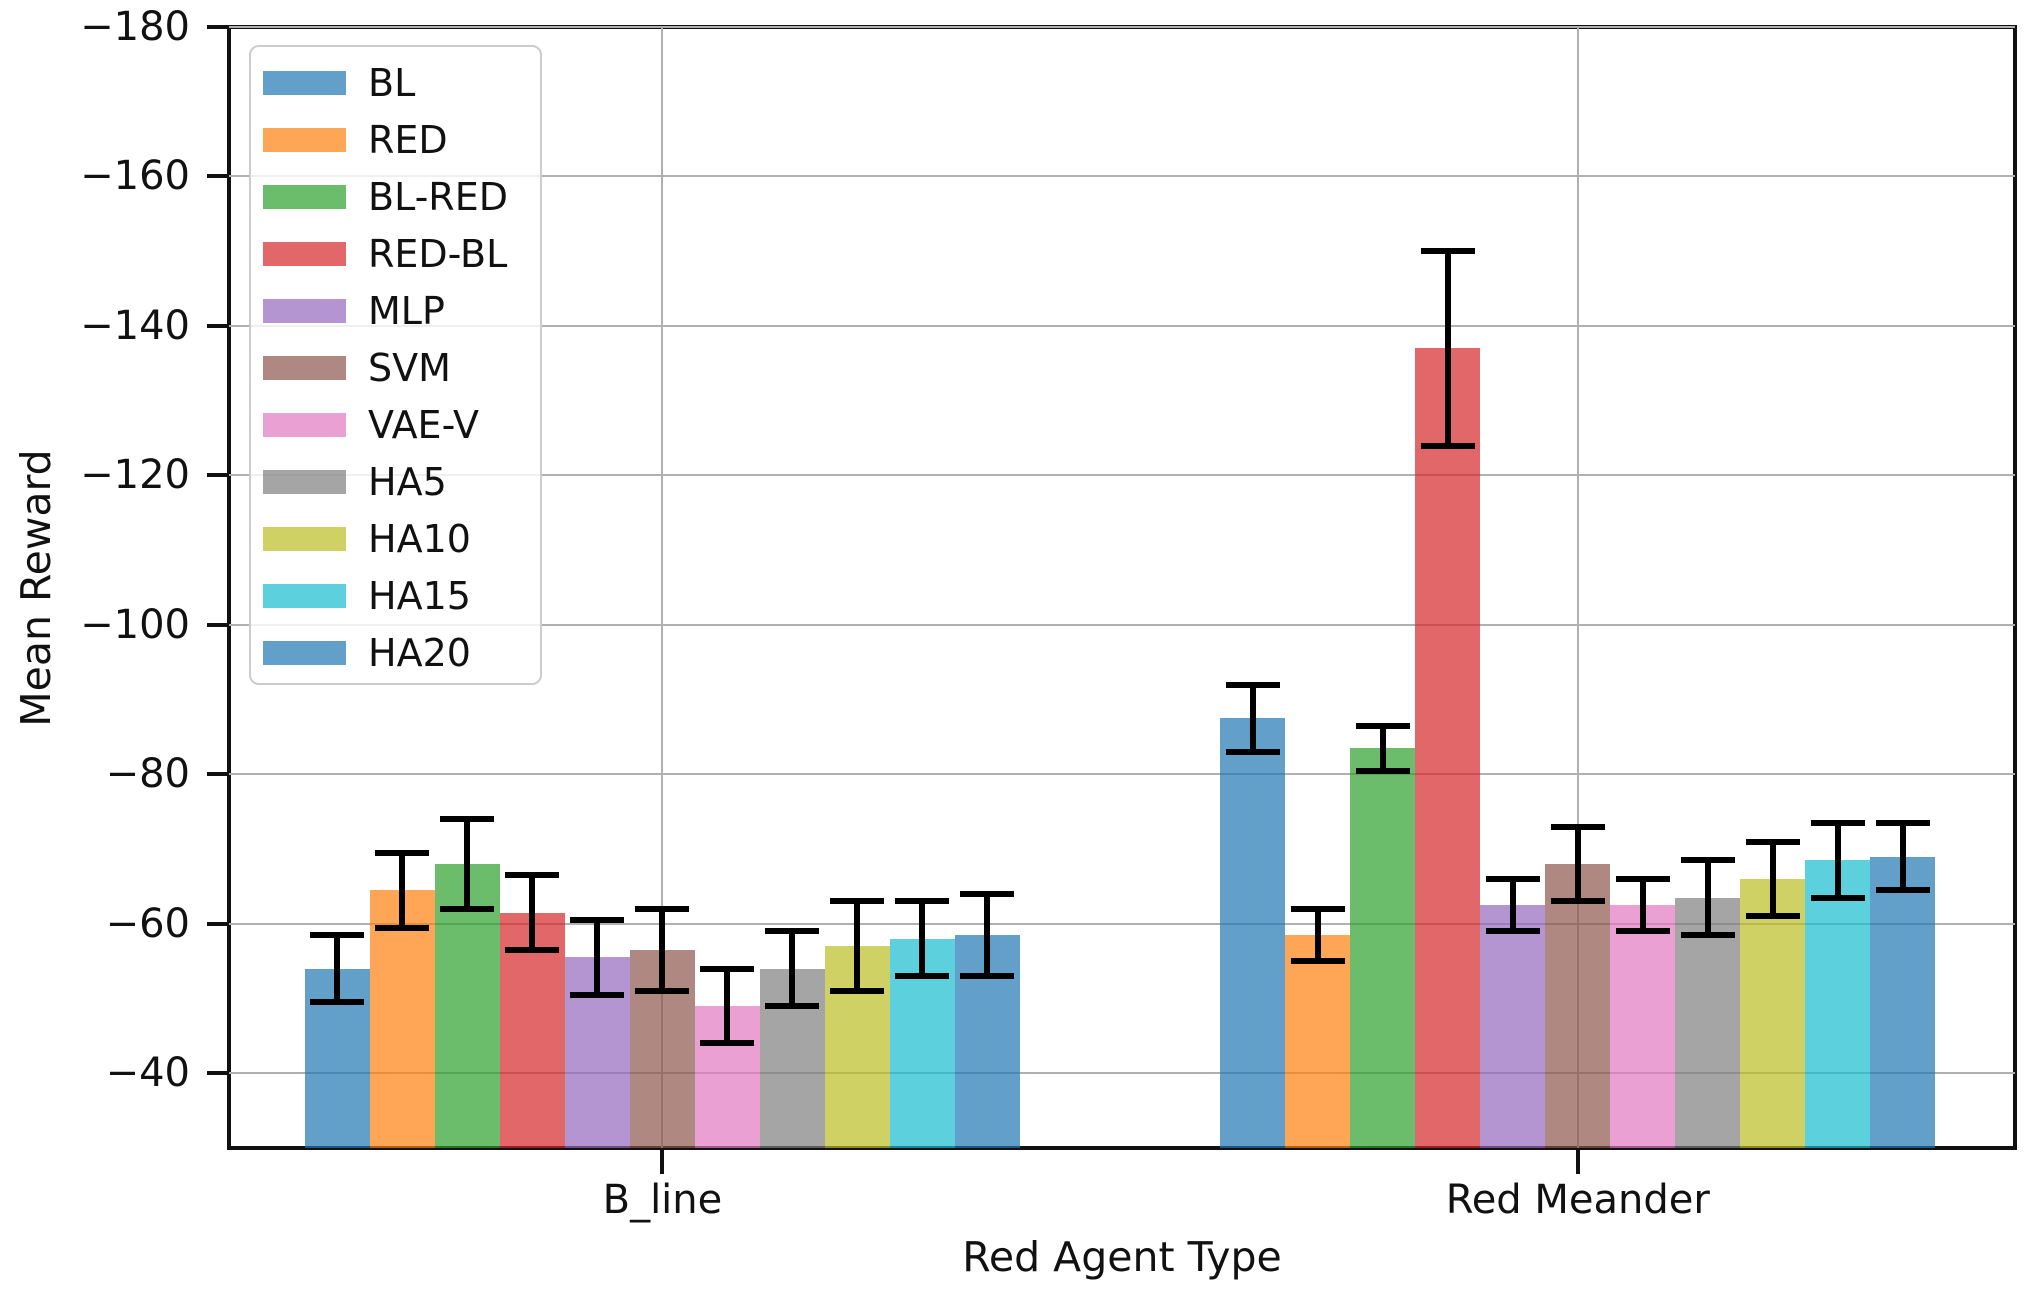  Describe the element at coordinates (419, 538) in the screenshot. I see `legend-label: HA10` at that location.